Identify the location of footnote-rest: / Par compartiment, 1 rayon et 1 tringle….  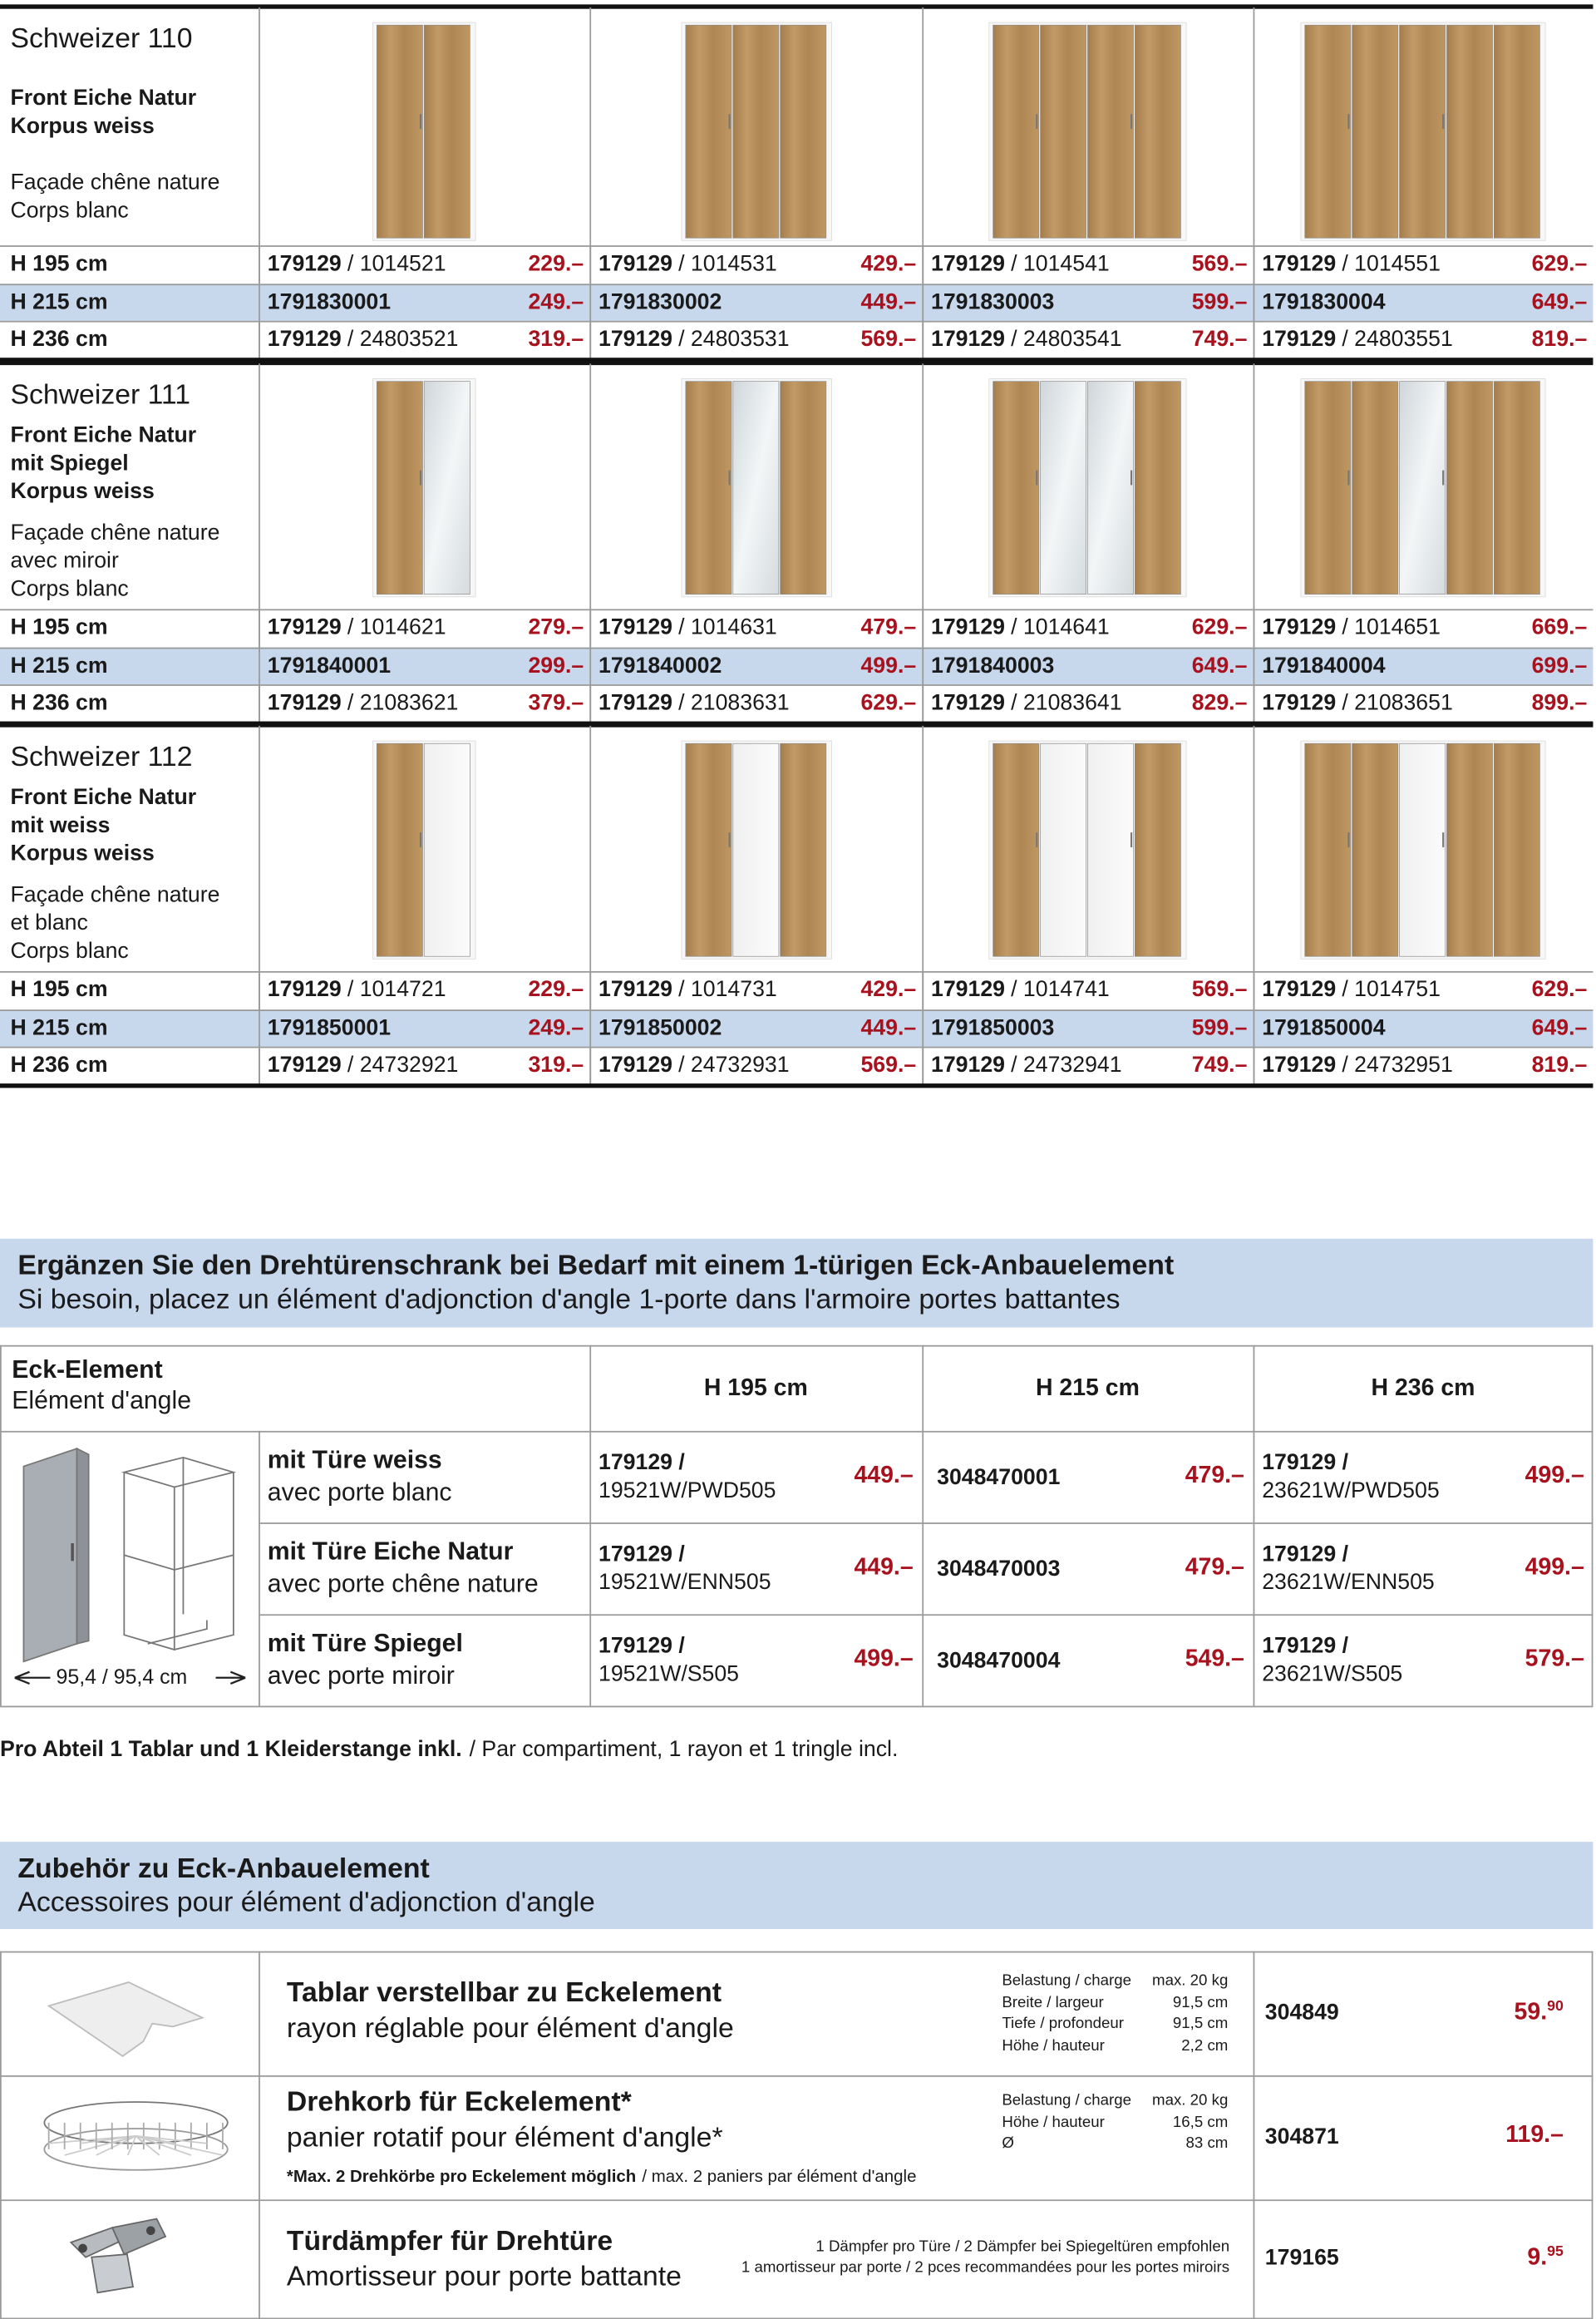
(684, 1749).